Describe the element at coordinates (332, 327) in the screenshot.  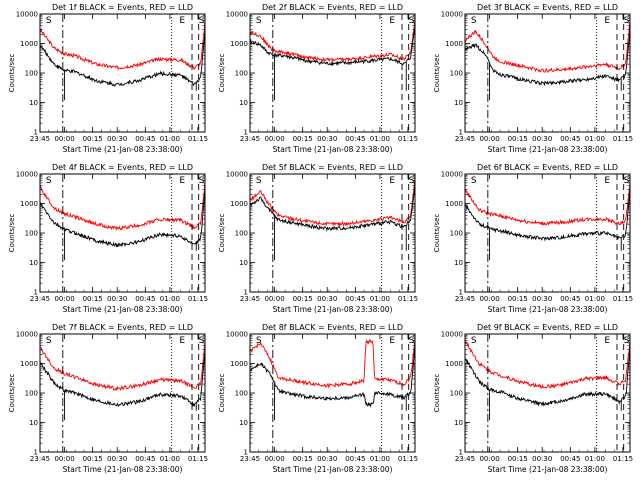
I see `panel-title: Det 8f BLACK = Events, RED = LLD` at that location.